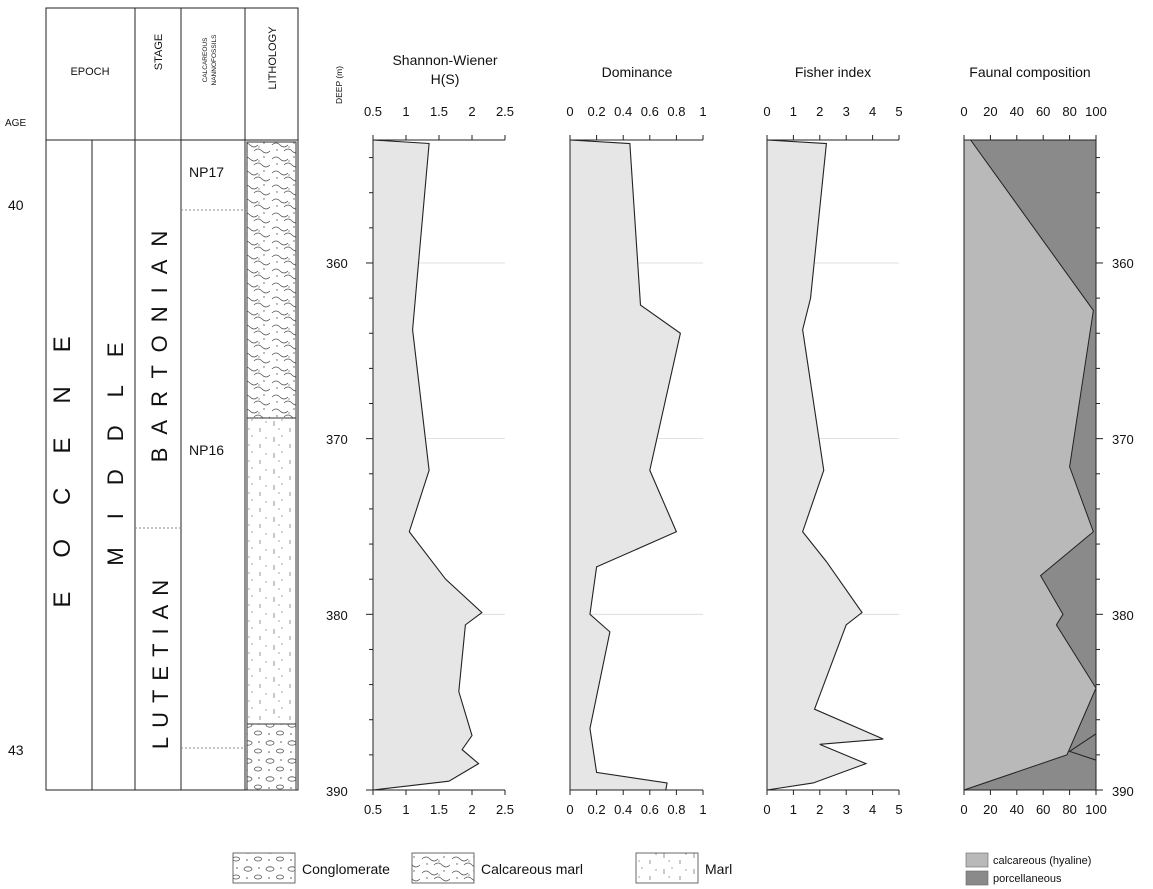  What do you see at coordinates (339, 85) in the screenshot?
I see `depth-header: DEEP (m)` at bounding box center [339, 85].